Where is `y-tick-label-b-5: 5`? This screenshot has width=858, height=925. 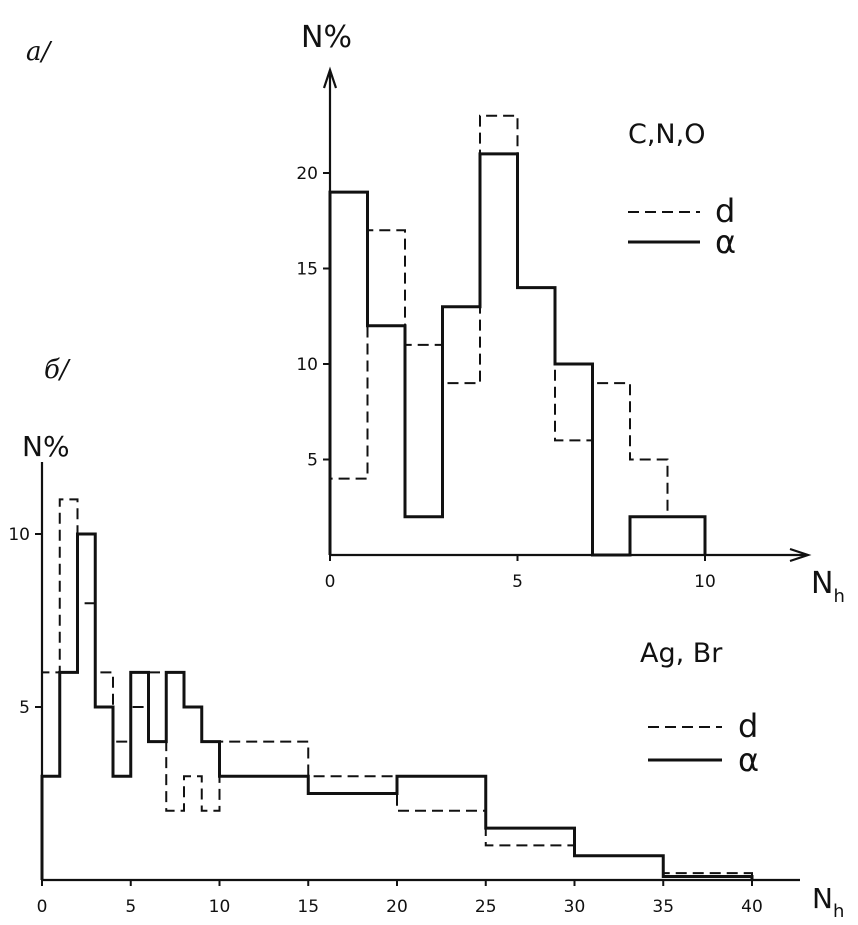 y-tick-label-b-5: 5 is located at coordinates (24, 708).